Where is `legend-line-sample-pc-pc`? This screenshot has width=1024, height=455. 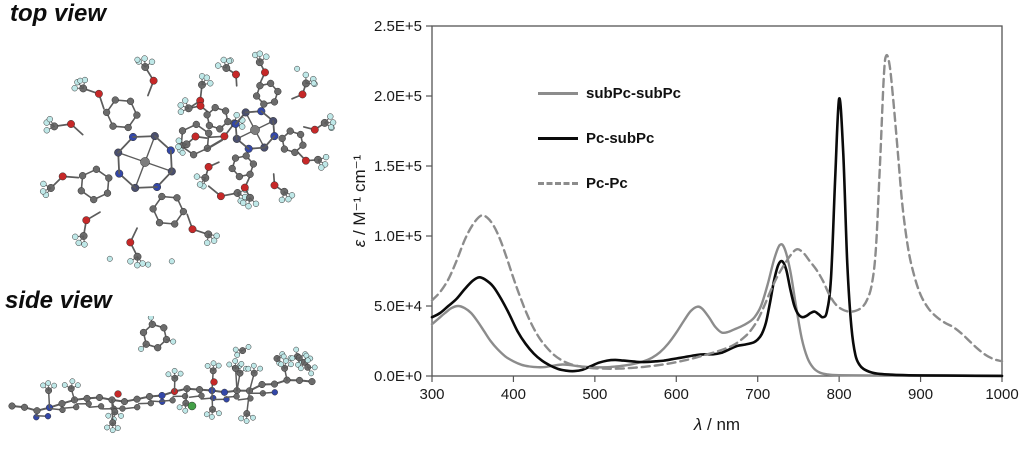
legend-line-sample-pc-pc is located at coordinates (558, 183).